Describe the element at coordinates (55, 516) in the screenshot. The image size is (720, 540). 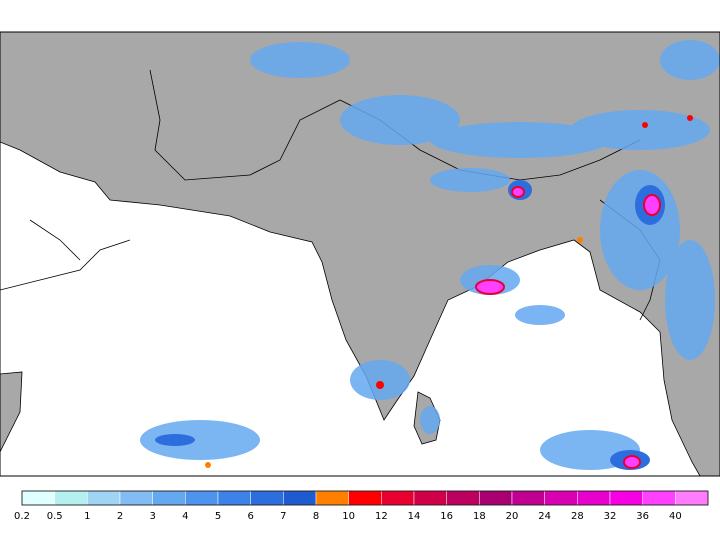
I see `colorbar-label: 0.5` at that location.